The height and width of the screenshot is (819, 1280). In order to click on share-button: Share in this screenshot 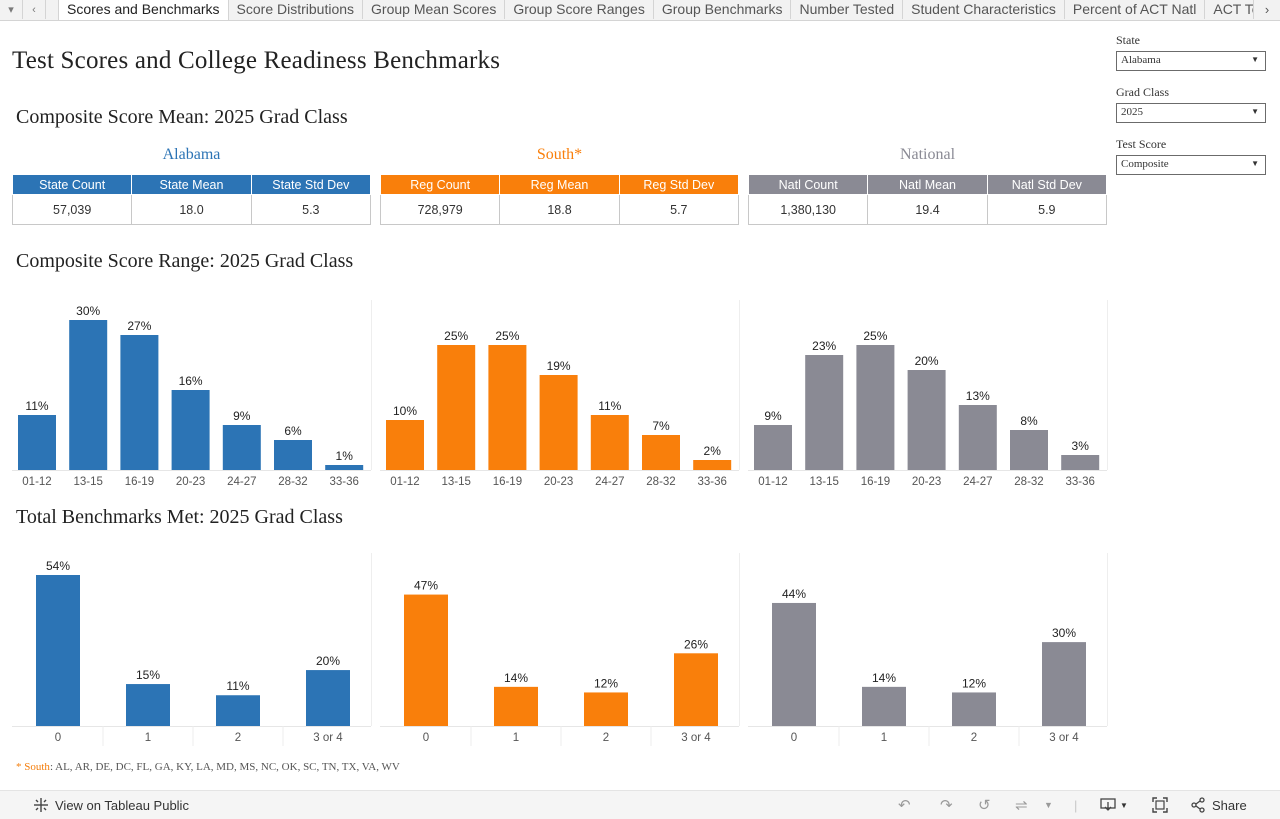, I will do `click(1218, 805)`.